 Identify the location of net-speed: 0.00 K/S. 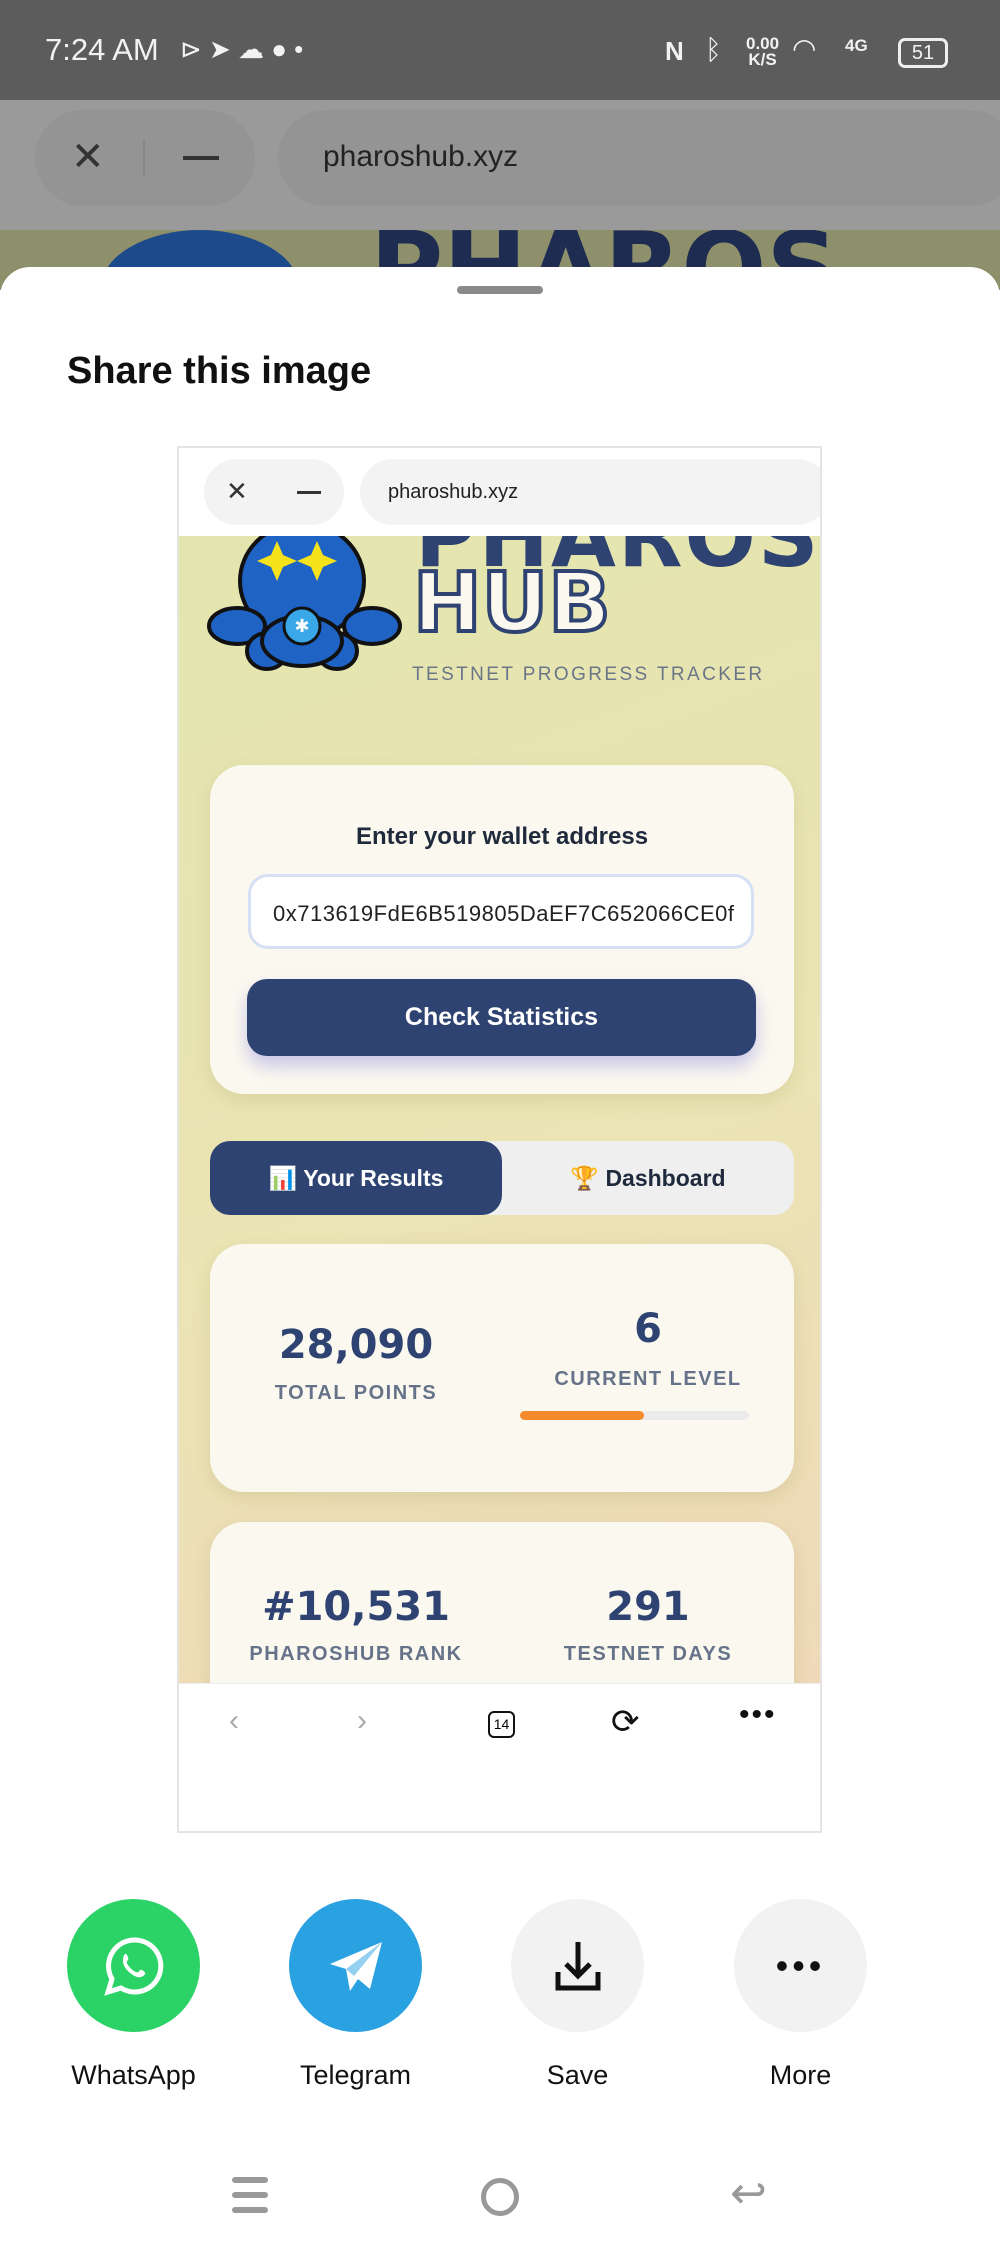
(763, 51).